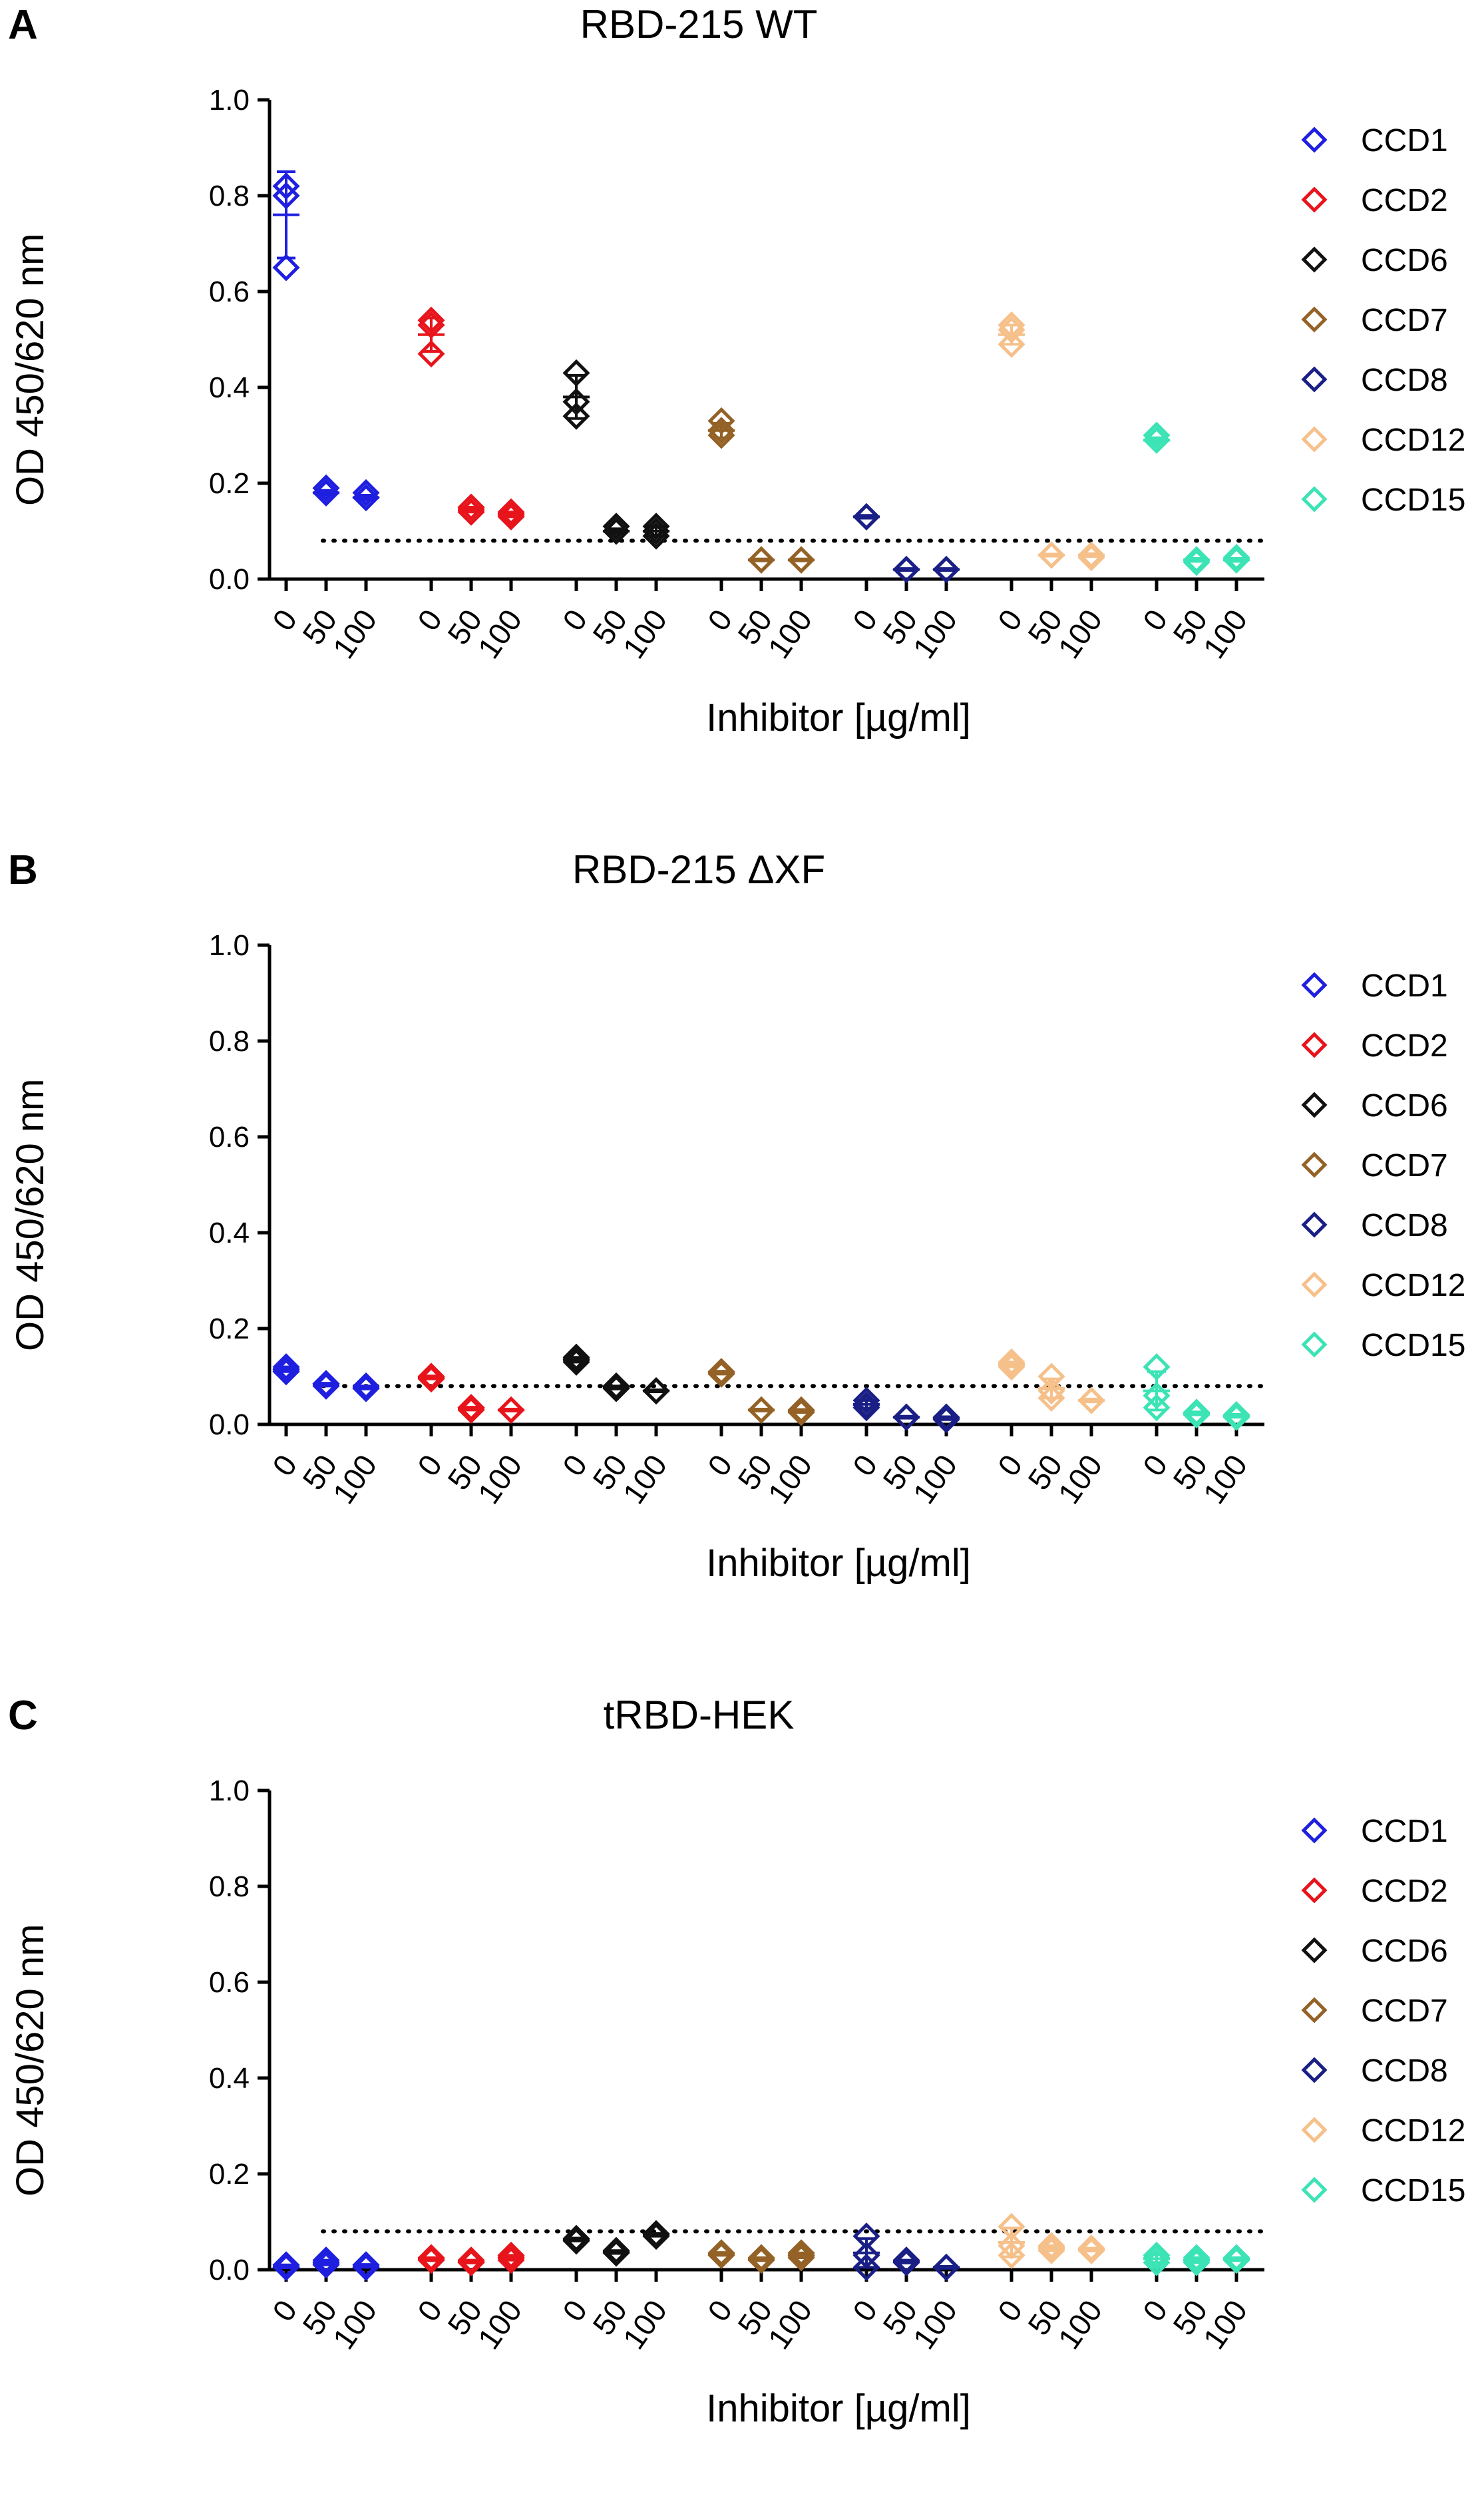 The image size is (1484, 2516). I want to click on legend-label: CCD2, so click(1404, 1892).